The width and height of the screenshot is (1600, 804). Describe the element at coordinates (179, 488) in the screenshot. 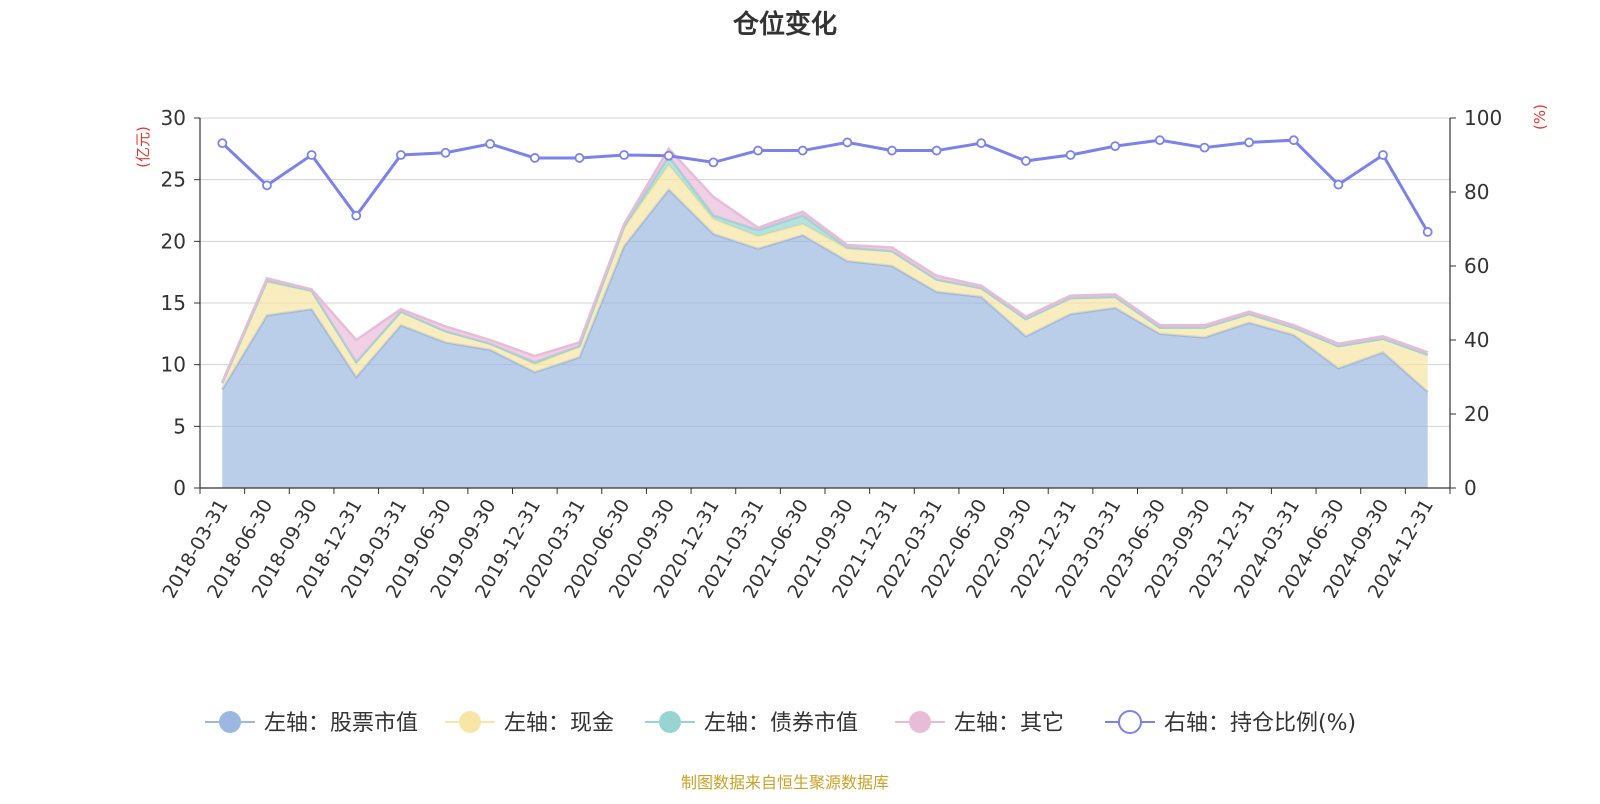

I see `left-axis-tick-label: 0` at that location.